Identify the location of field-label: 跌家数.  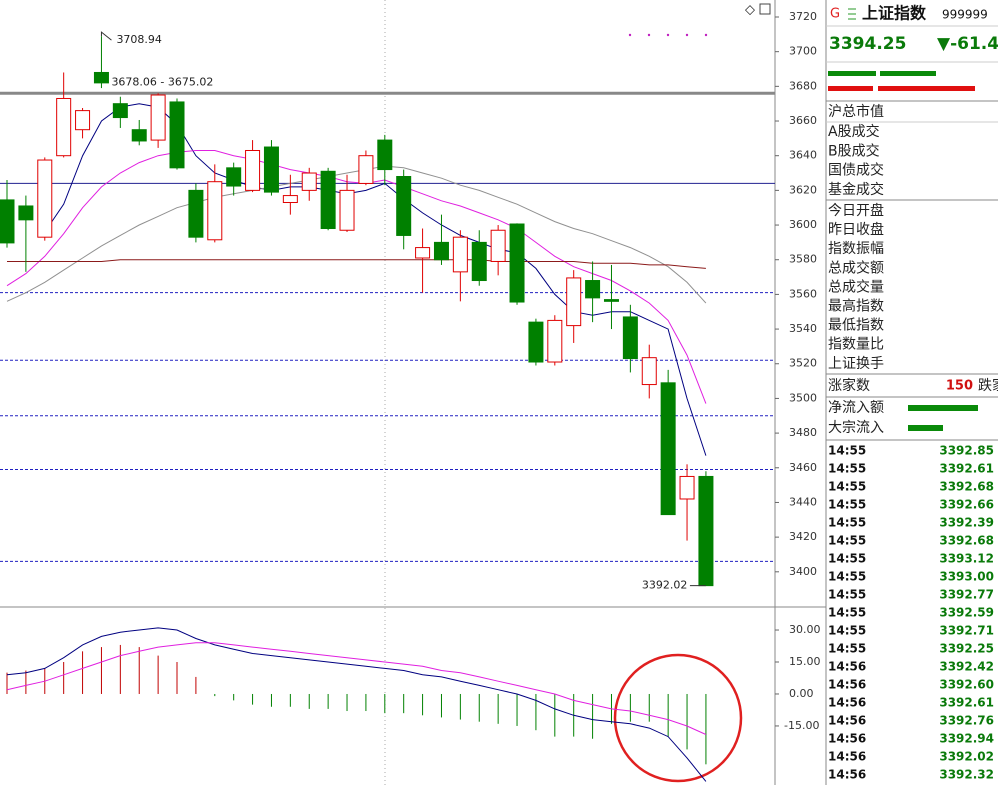
(988, 385).